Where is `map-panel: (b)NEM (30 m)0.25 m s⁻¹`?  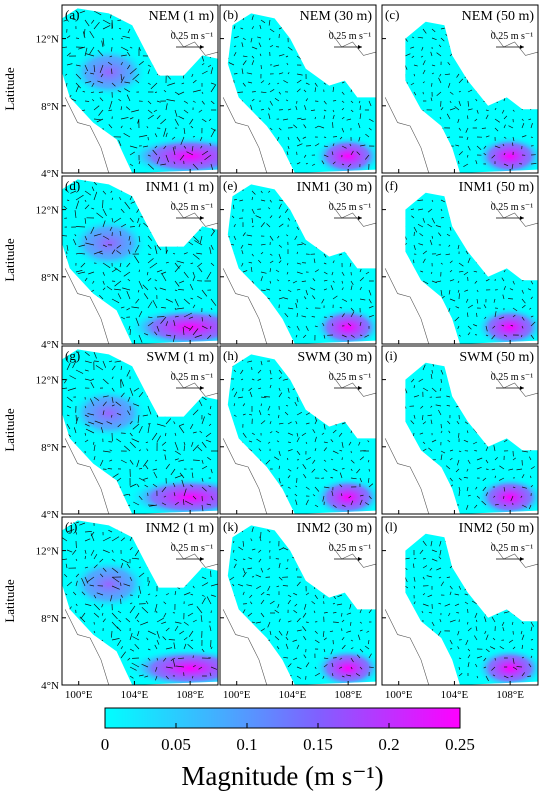
map-panel: (b)NEM (30 m)0.25 m s⁻¹ is located at coordinates (300, 90).